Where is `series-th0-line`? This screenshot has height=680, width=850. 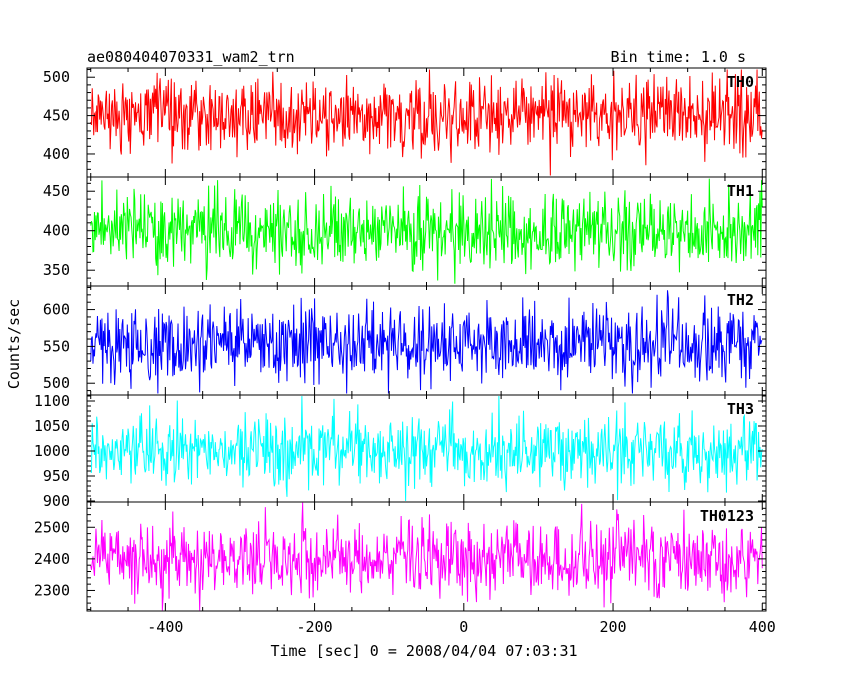
series-th0-line is located at coordinates (426, 122).